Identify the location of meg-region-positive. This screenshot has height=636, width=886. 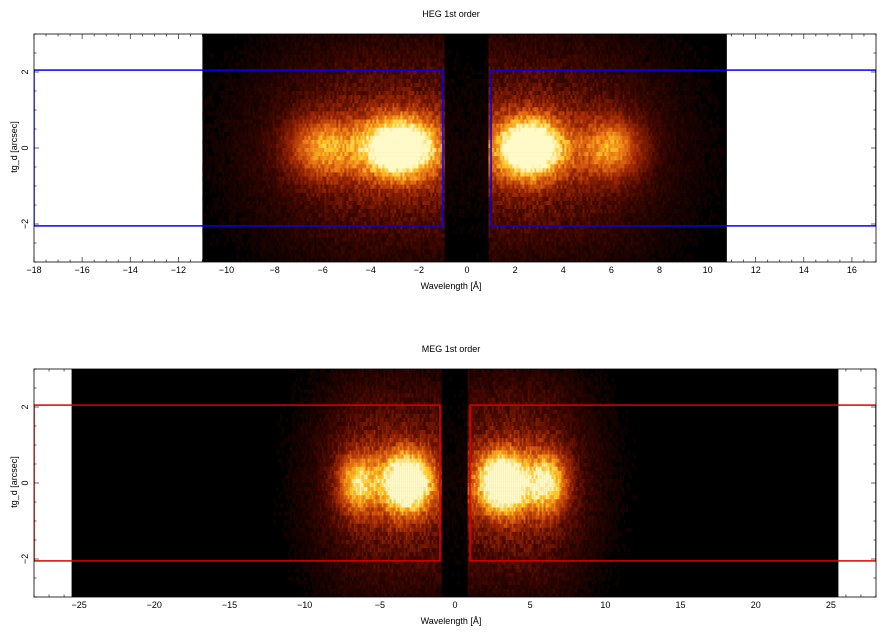
(672, 483).